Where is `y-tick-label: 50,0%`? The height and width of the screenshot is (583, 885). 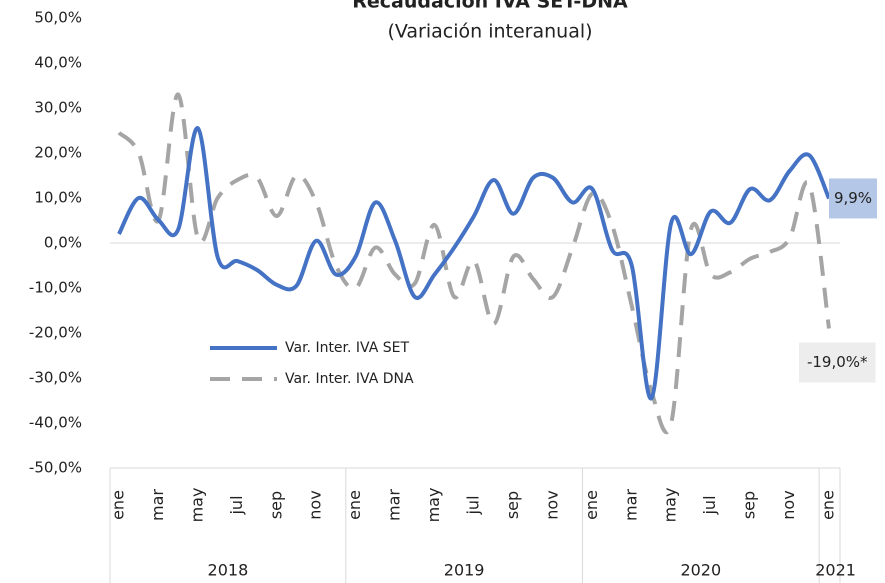 y-tick-label: 50,0% is located at coordinates (58, 18).